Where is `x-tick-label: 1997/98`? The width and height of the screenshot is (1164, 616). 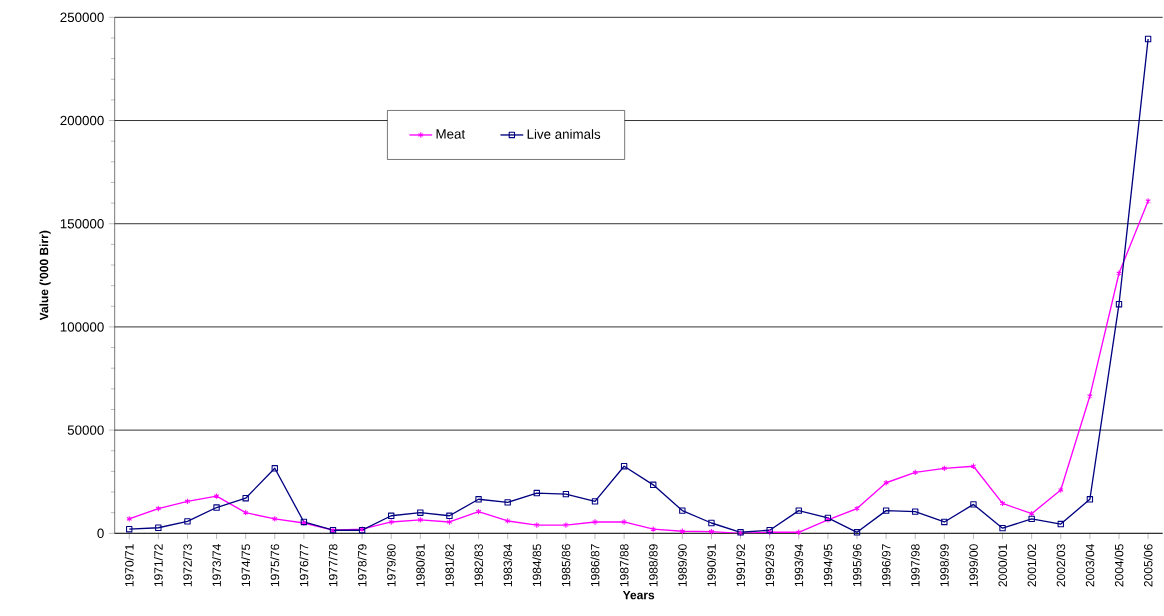
x-tick-label: 1997/98 is located at coordinates (915, 565).